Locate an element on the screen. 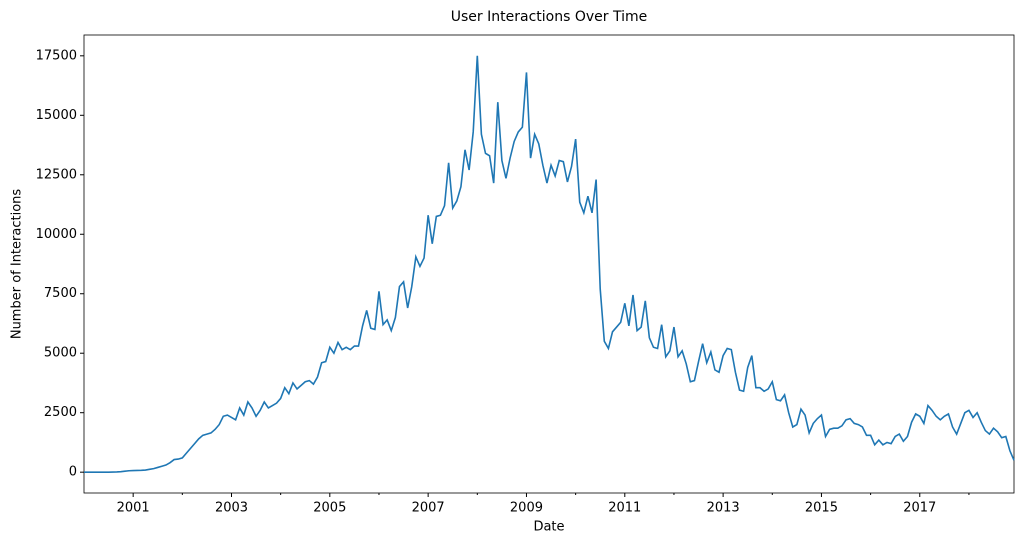  x-tick-label: 2013 is located at coordinates (723, 508).